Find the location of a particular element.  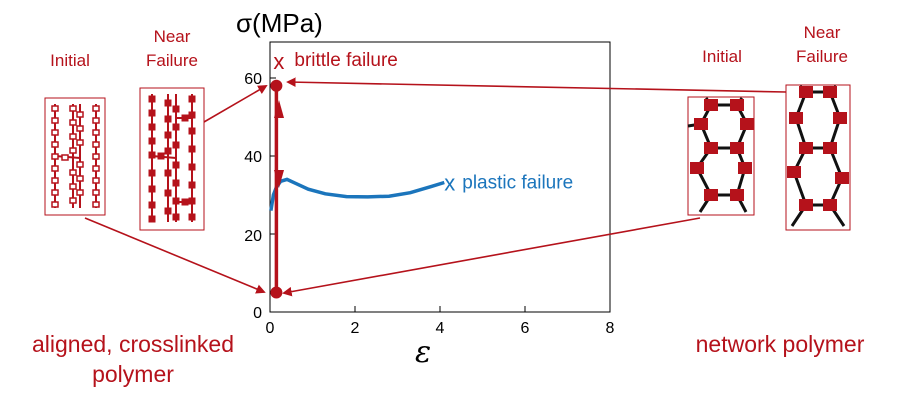

y-tick-label: 20 is located at coordinates (253, 236).